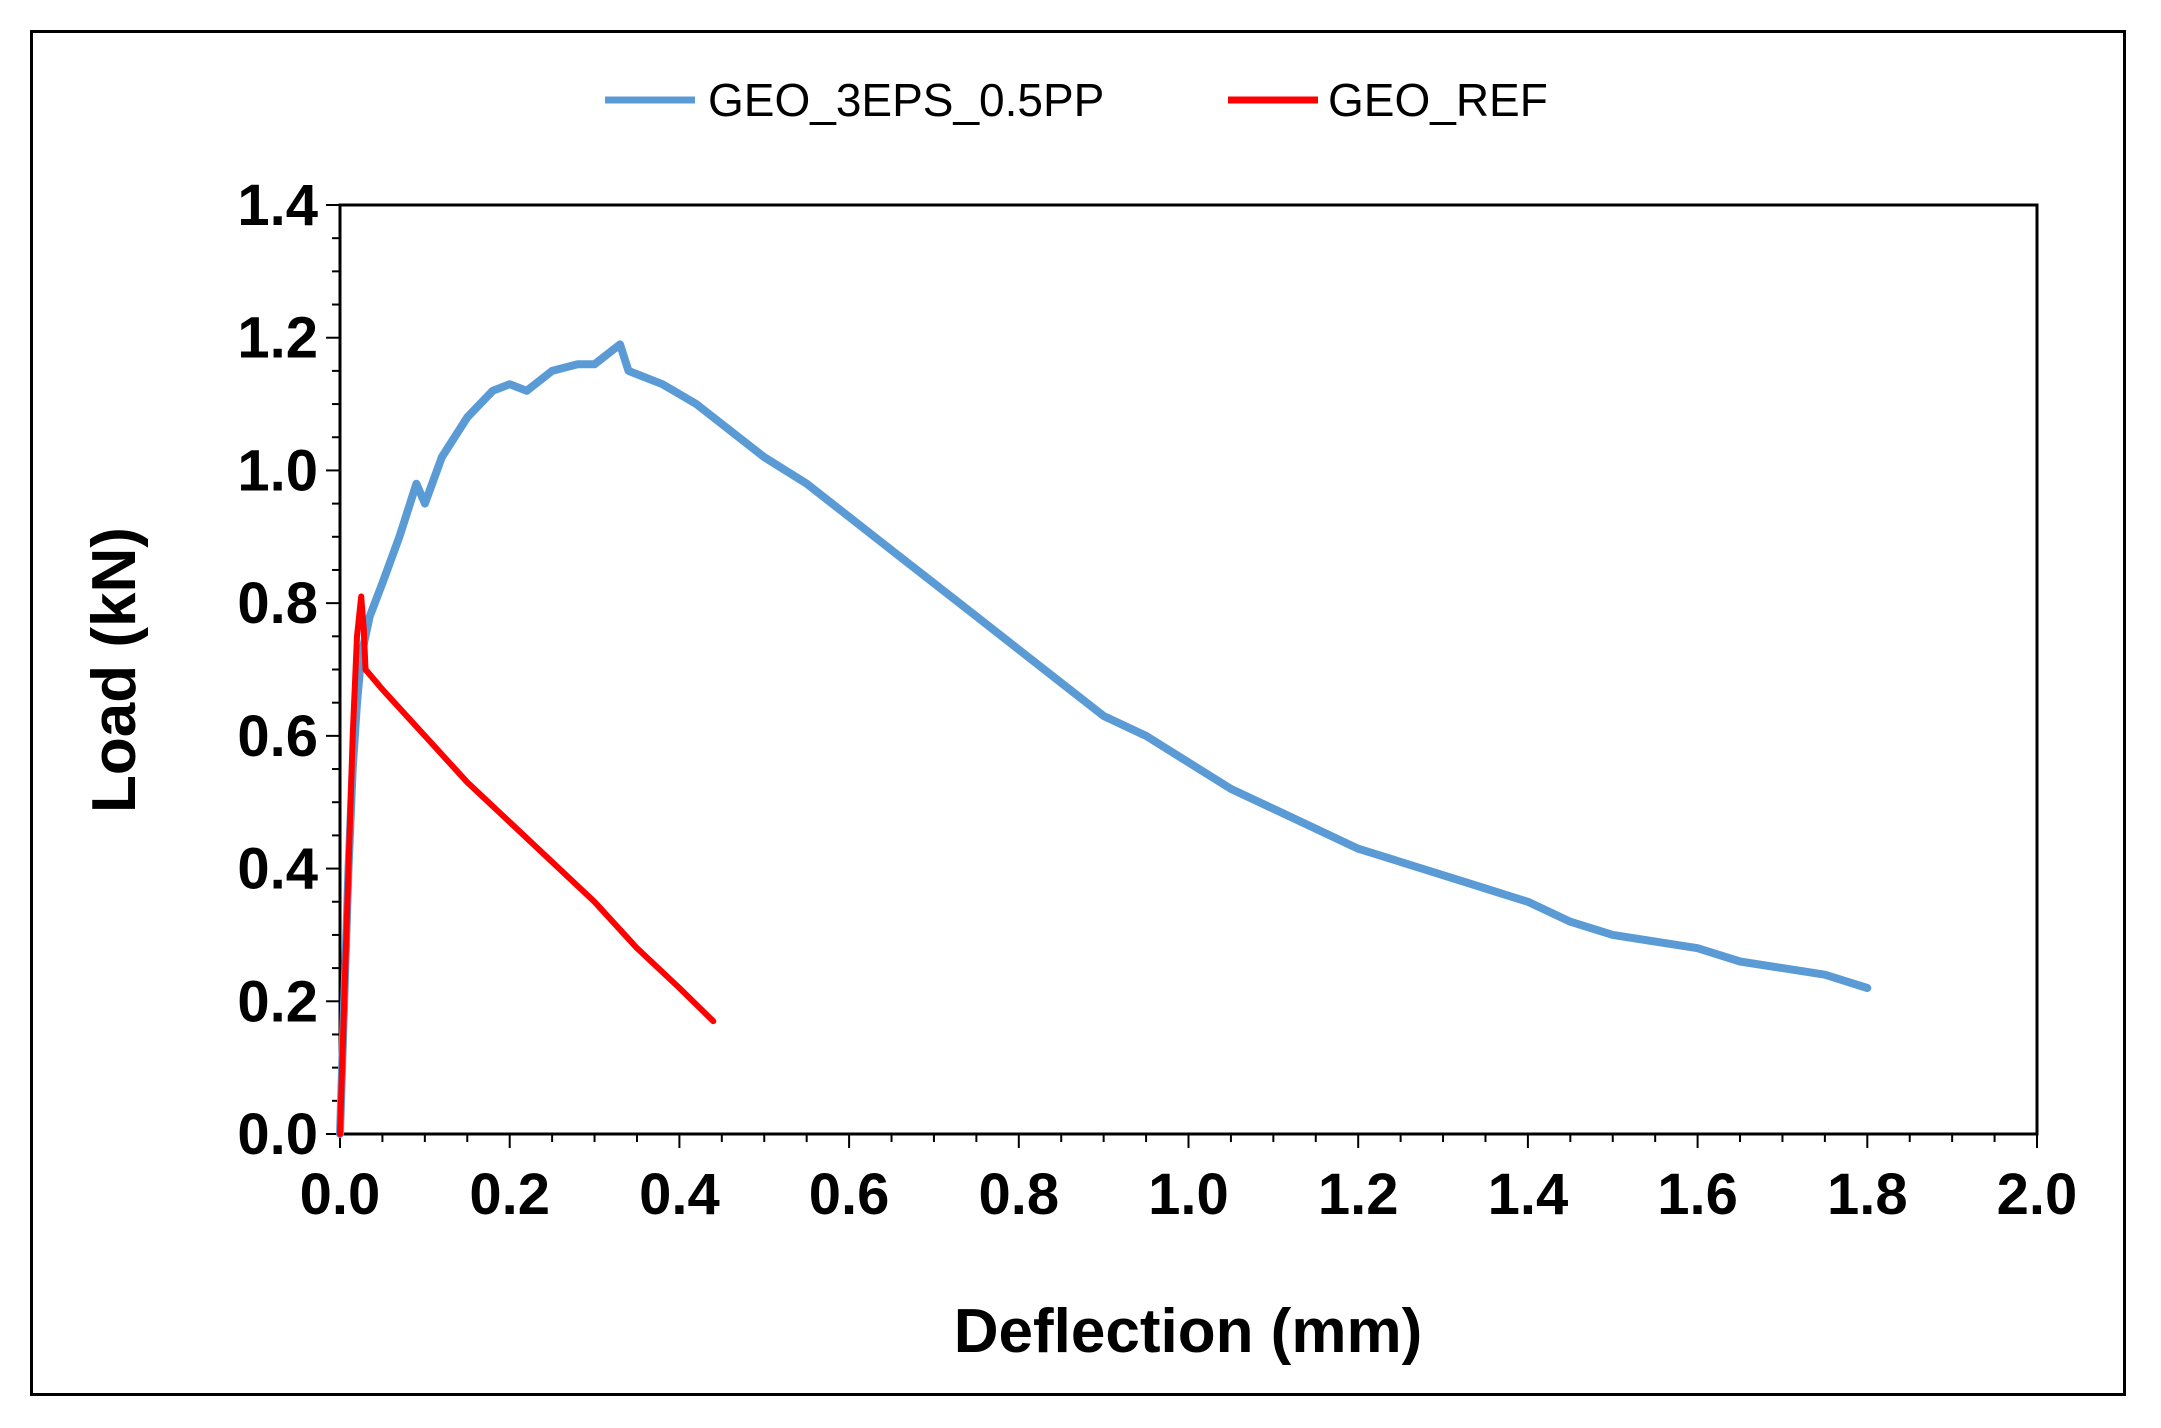 This screenshot has height=1428, width=2161. What do you see at coordinates (1188, 1331) in the screenshot?
I see `x-axis-title: Deflection (mm)` at bounding box center [1188, 1331].